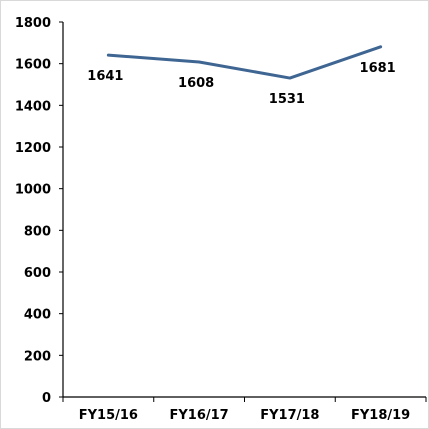  What do you see at coordinates (33, 190) in the screenshot?
I see `y-tick-label: 1000` at bounding box center [33, 190].